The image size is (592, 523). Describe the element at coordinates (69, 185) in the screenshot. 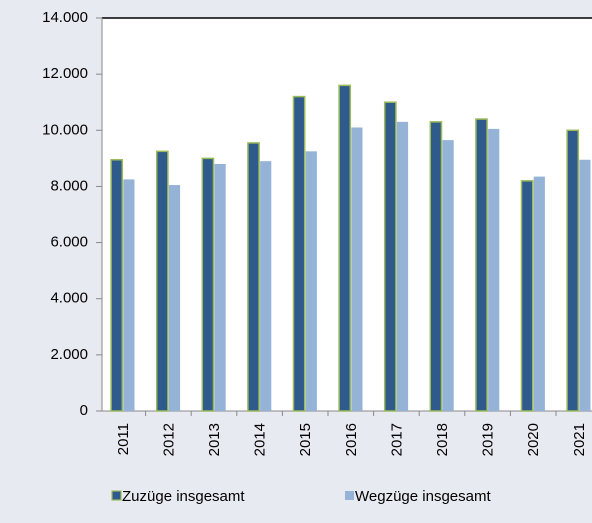

I see `y-tick-label: 8.000` at that location.